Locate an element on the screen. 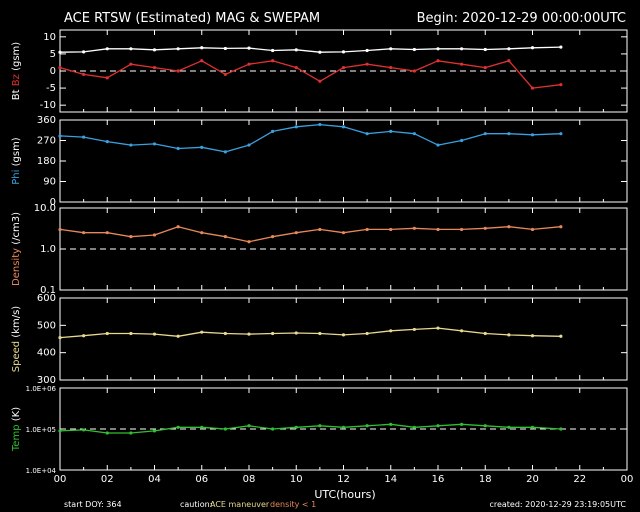  series-line-density is located at coordinates (310, 234).